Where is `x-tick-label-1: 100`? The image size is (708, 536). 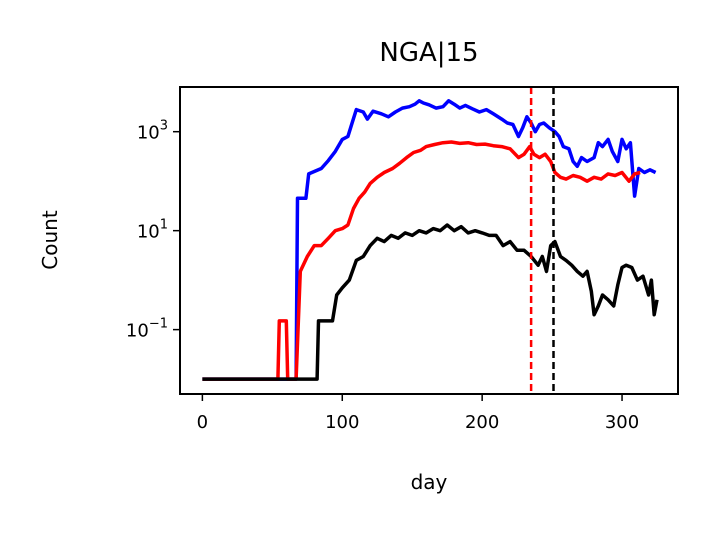
x-tick-label-1: 100 is located at coordinates (342, 422).